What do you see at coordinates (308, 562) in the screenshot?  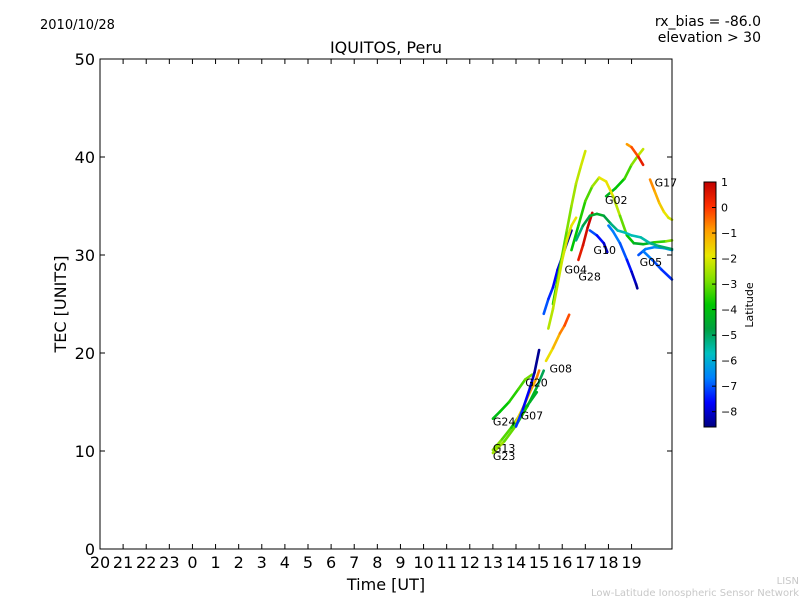 I see `x-tick-label: 5` at bounding box center [308, 562].